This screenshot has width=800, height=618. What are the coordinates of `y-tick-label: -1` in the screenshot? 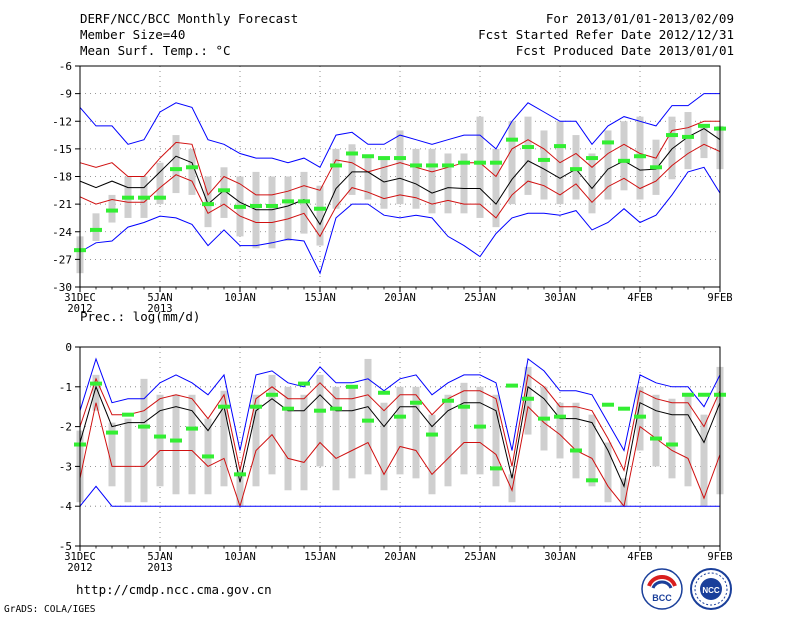 It's located at (65, 387).